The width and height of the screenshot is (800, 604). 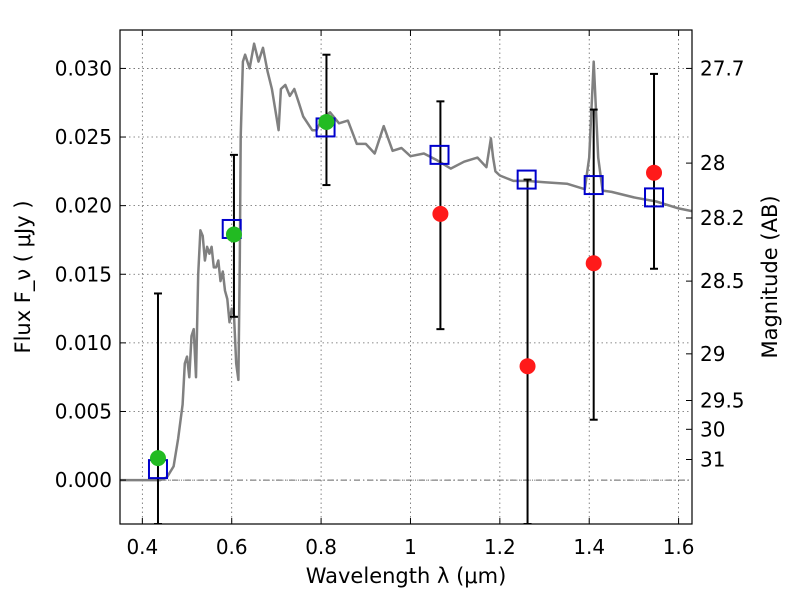 I want to click on right-tick-label: 31, so click(x=712, y=460).